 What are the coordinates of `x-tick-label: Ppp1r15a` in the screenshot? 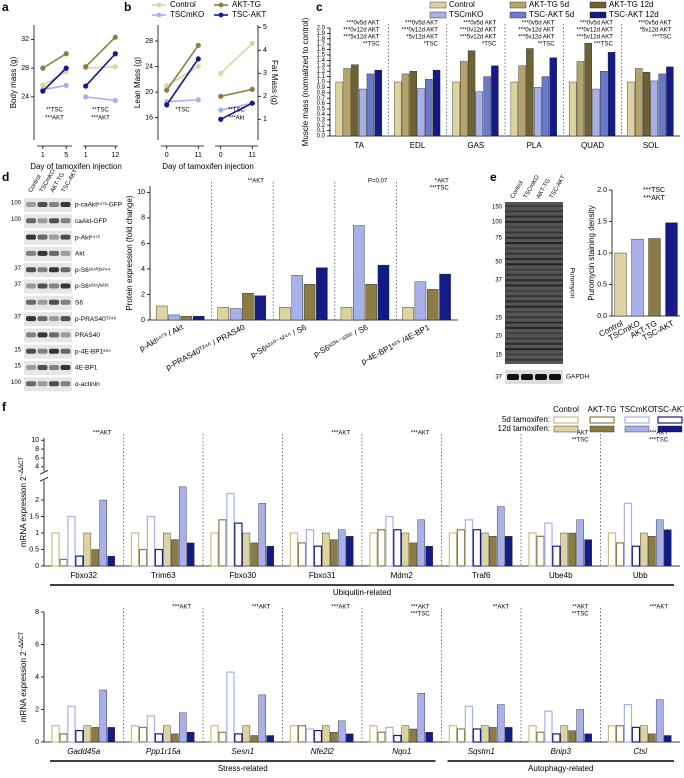 It's located at (163, 751).